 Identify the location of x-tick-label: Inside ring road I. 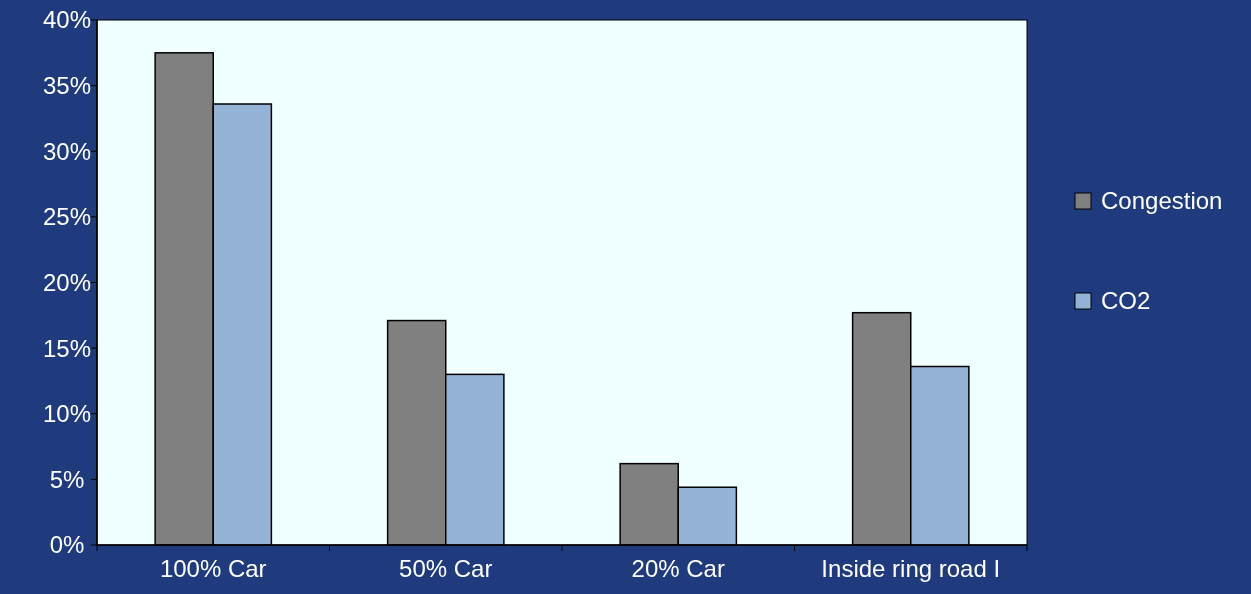
(911, 568).